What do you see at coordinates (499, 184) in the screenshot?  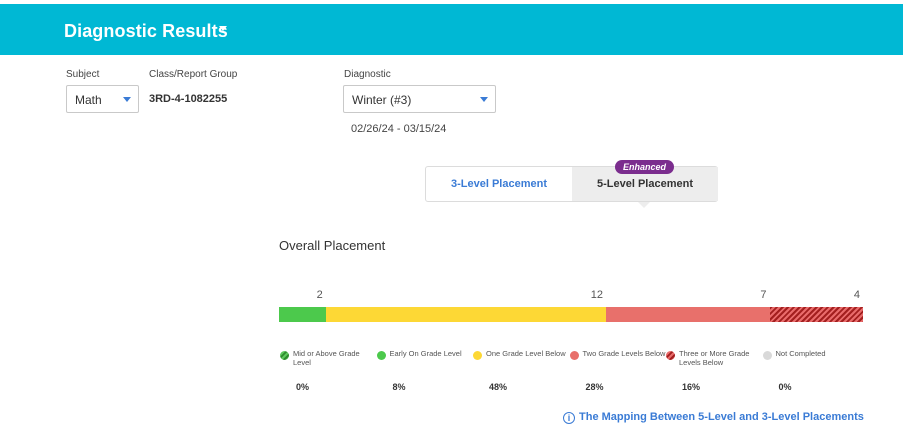 I see `tab-3-level-placement: 3-Level Placement` at bounding box center [499, 184].